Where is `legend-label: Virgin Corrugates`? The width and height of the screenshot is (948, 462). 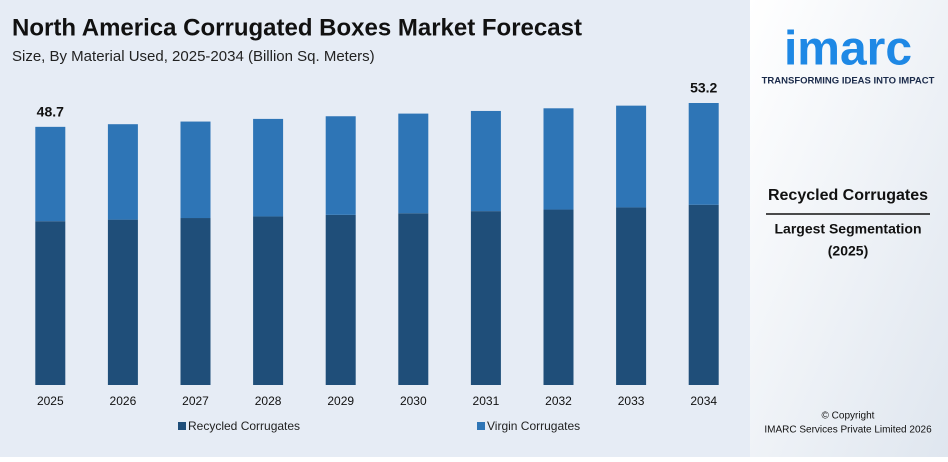
legend-label: Virgin Corrugates is located at coordinates (533, 426).